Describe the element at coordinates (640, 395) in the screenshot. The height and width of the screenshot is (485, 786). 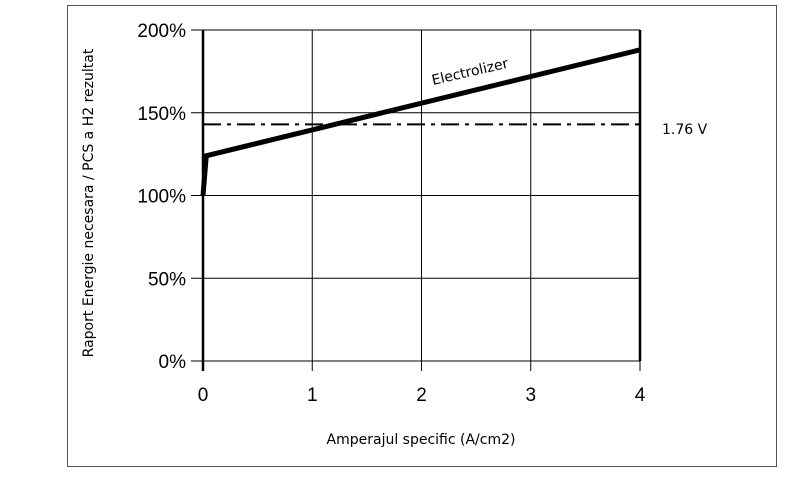
I see `x-tick-label: 4` at that location.